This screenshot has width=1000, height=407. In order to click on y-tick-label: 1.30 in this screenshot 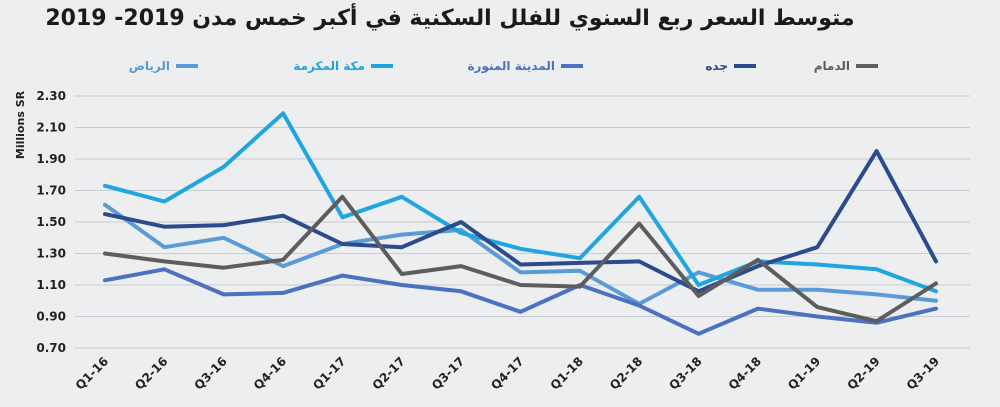, I will do `click(51, 254)`.